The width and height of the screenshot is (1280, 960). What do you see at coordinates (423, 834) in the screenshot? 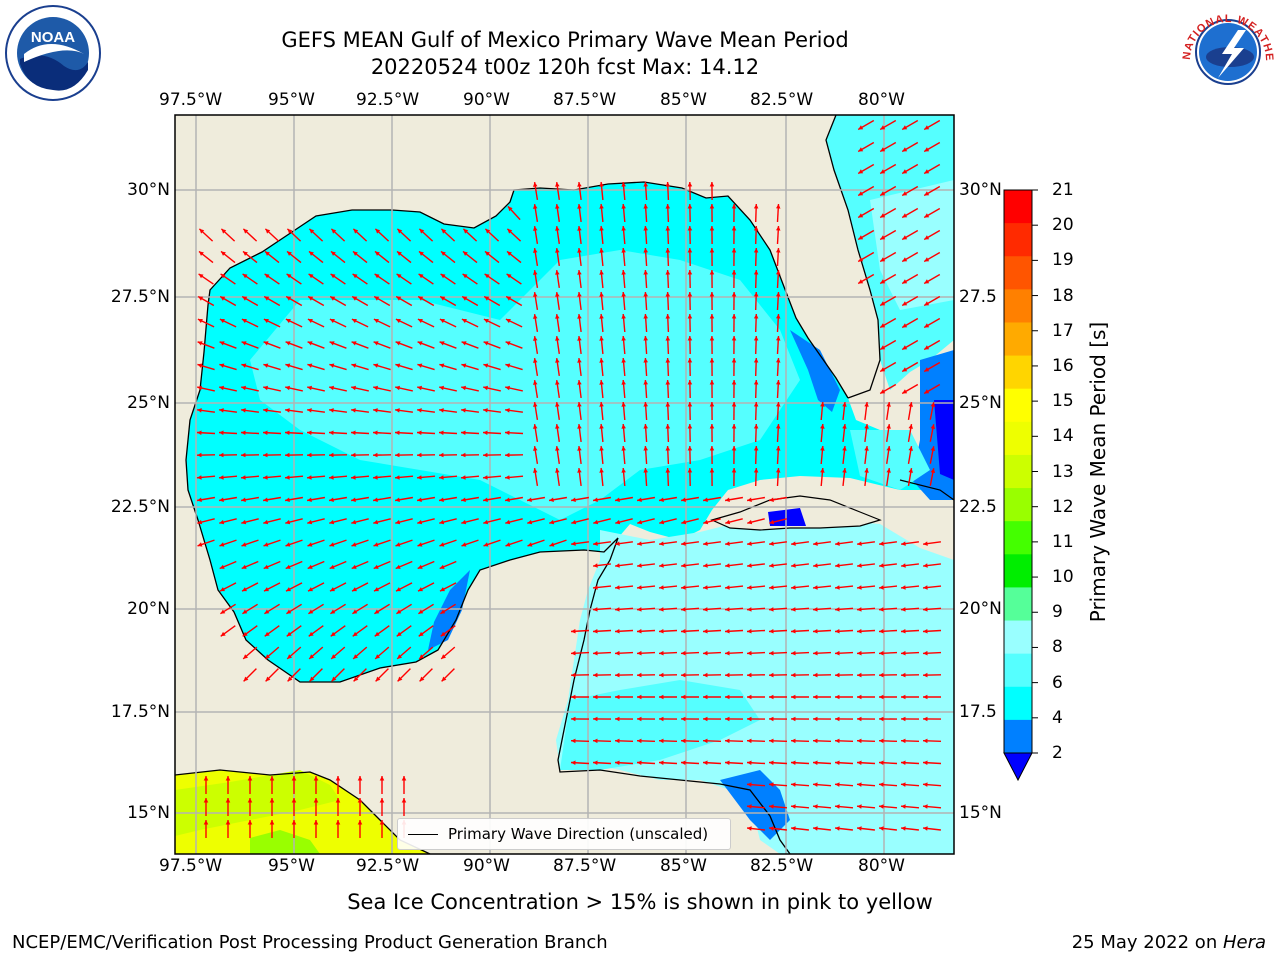
I see `legend-line-swatch` at bounding box center [423, 834].